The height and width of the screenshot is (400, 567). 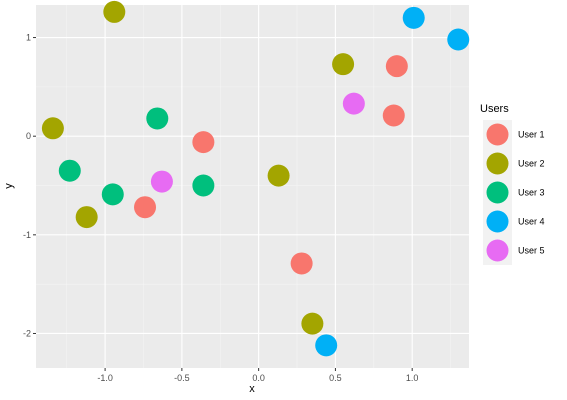 I want to click on legend-label: User 1, so click(x=531, y=135).